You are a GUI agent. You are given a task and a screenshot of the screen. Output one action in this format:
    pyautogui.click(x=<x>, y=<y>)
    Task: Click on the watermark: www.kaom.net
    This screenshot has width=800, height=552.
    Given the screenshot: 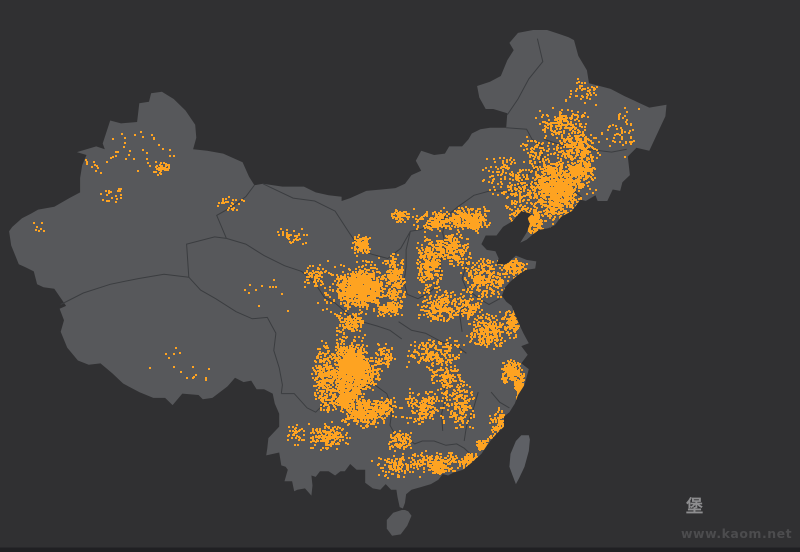 What is the action you would take?
    pyautogui.click(x=737, y=533)
    